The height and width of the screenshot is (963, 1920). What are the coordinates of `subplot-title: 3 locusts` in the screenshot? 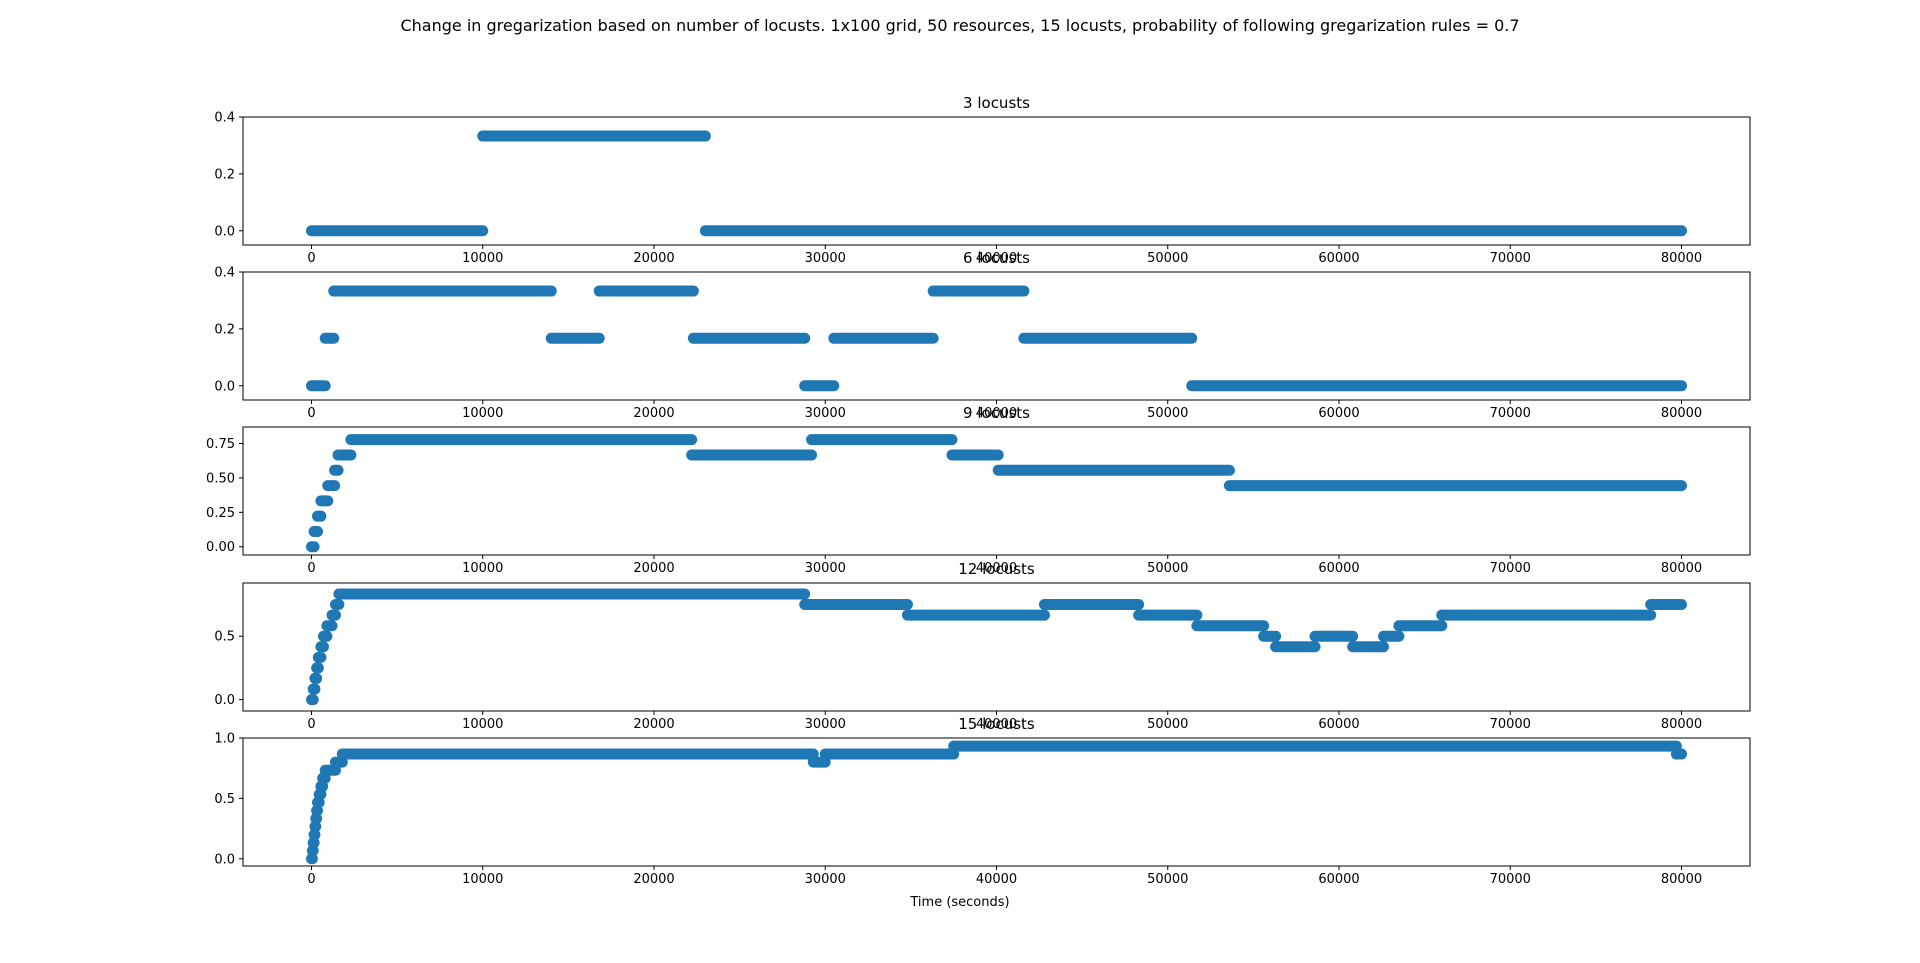 It's located at (996, 103).